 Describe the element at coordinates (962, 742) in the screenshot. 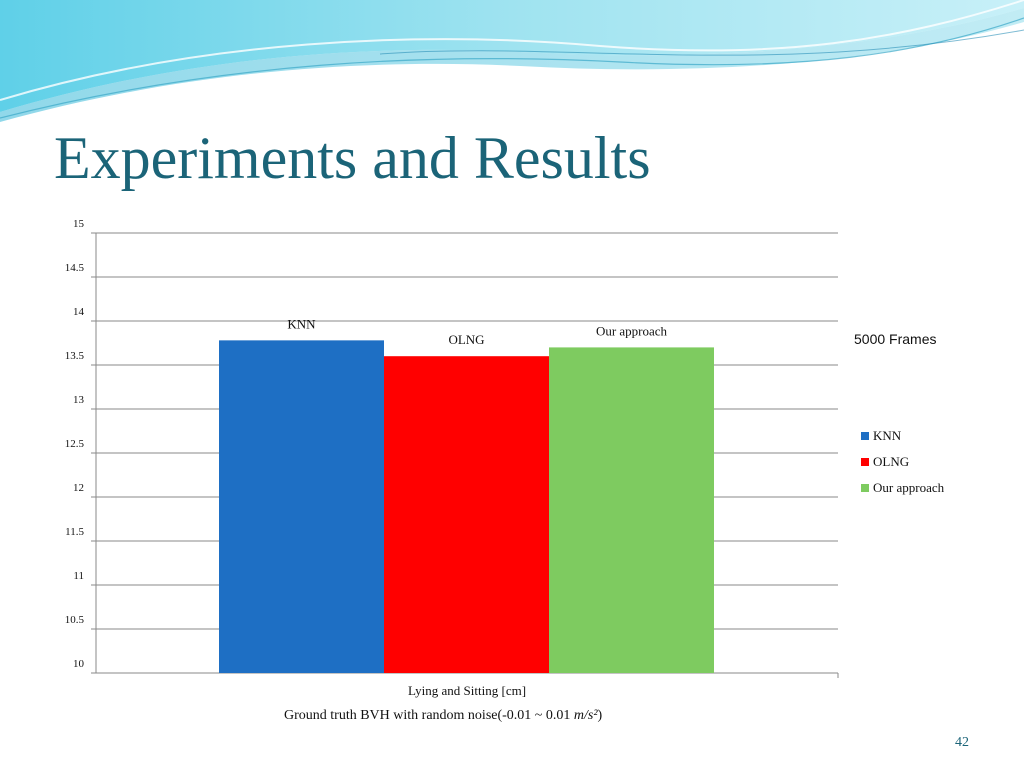

I see `page-number: 42` at that location.